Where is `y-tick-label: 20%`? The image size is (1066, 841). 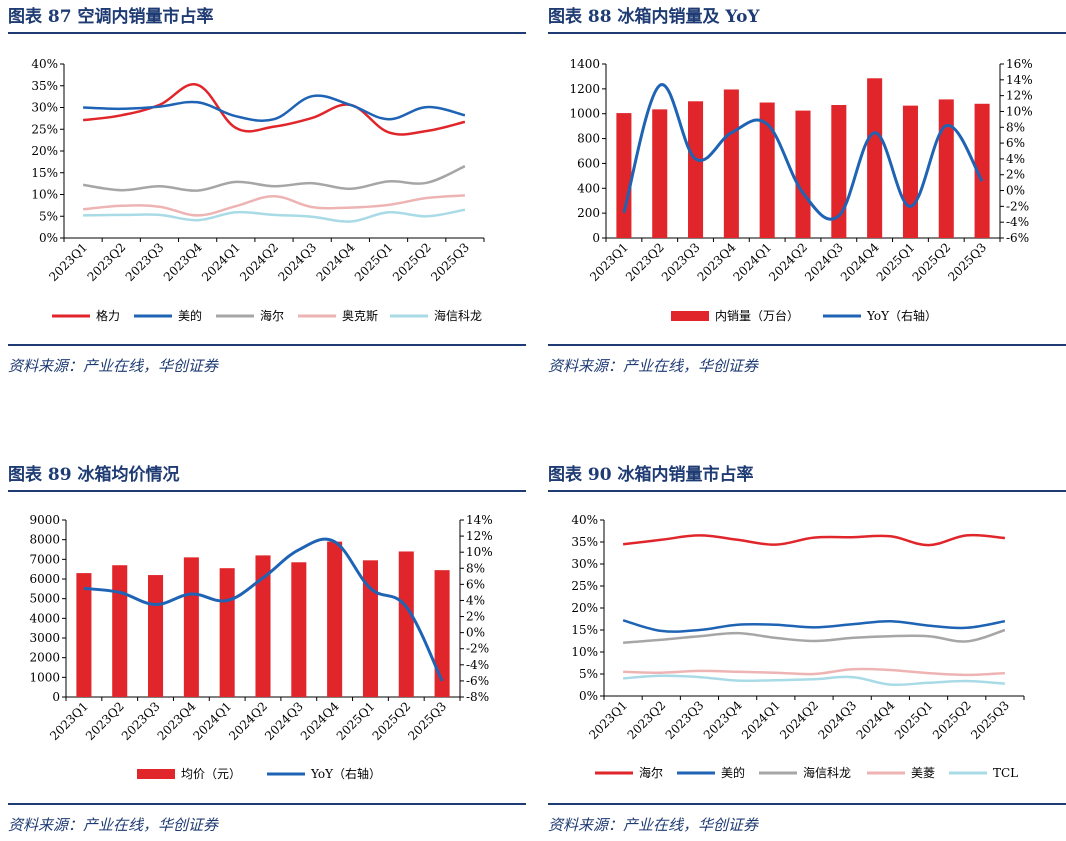
y-tick-label: 20% is located at coordinates (584, 608).